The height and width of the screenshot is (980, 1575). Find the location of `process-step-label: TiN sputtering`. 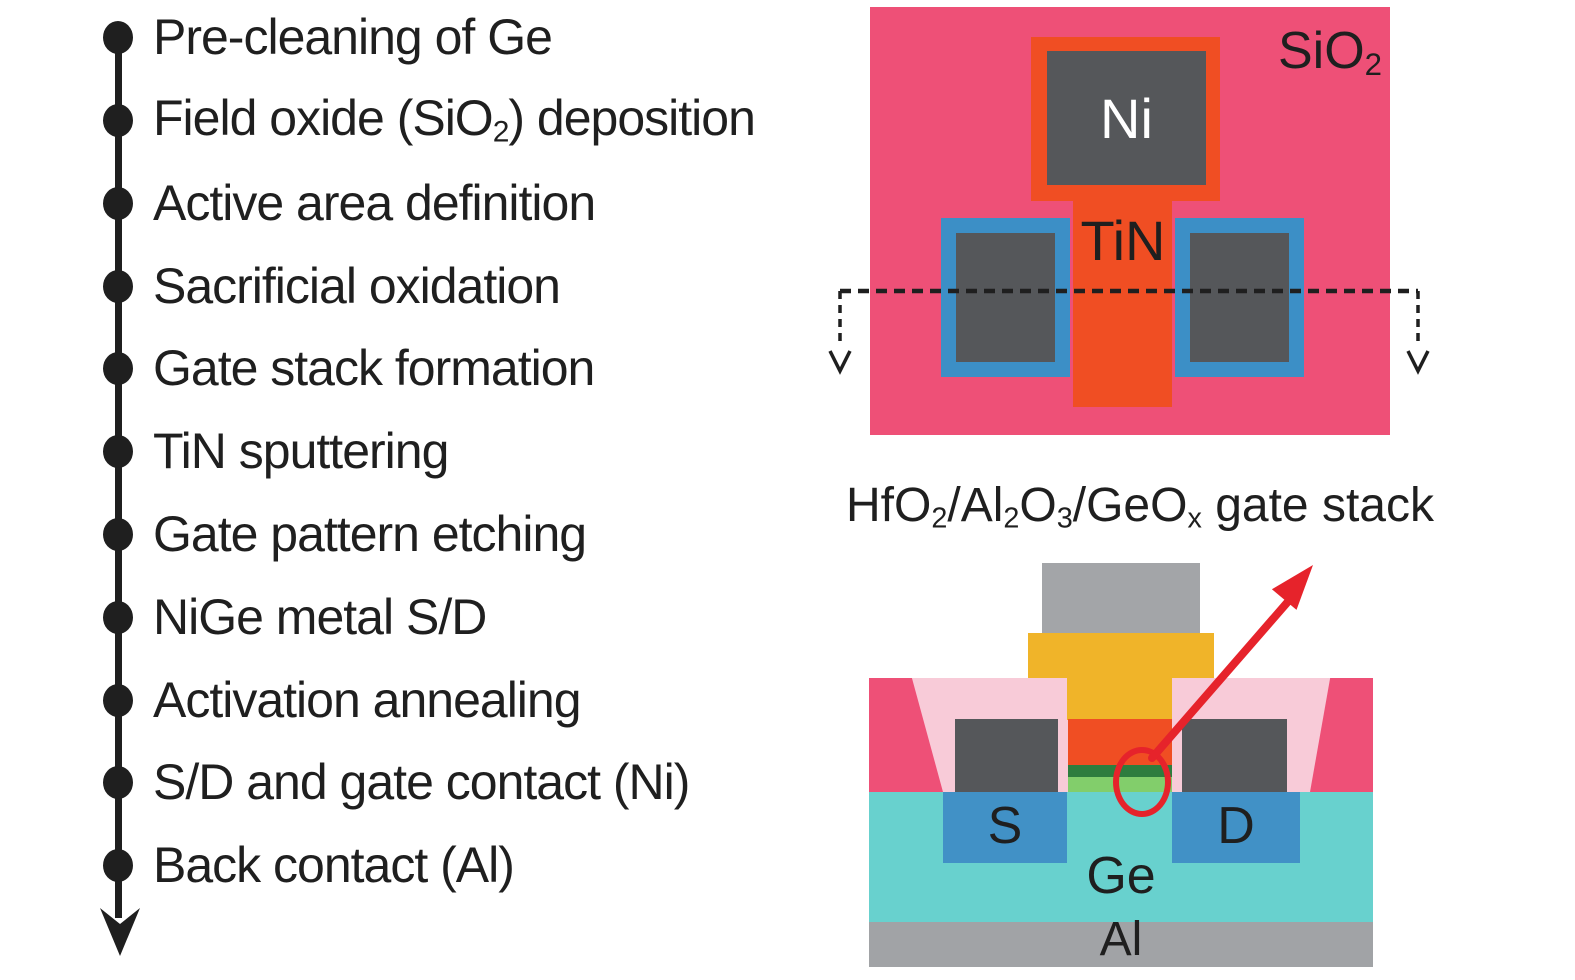

process-step-label: TiN sputtering is located at coordinates (301, 451).